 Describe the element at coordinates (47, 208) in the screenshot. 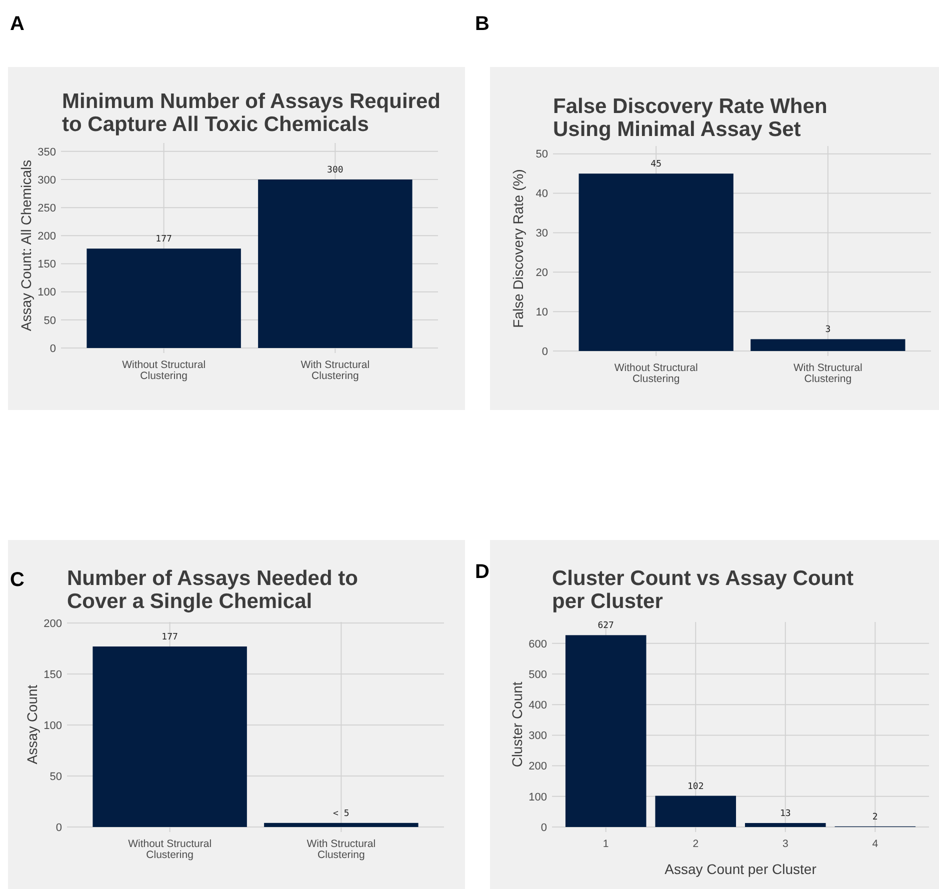

I see `y-tick-label: 250` at that location.